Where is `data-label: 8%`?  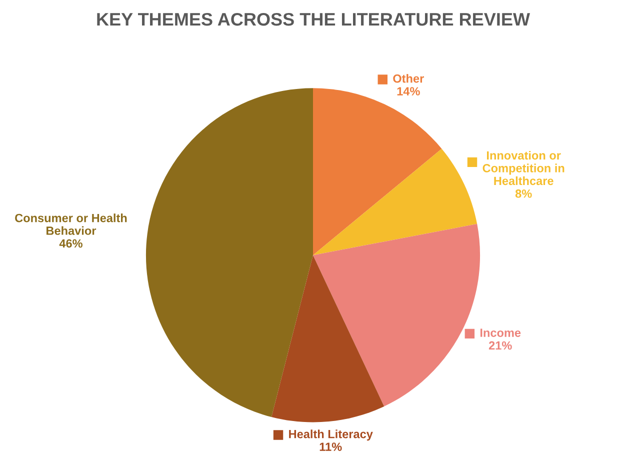 data-label: 8% is located at coordinates (523, 193).